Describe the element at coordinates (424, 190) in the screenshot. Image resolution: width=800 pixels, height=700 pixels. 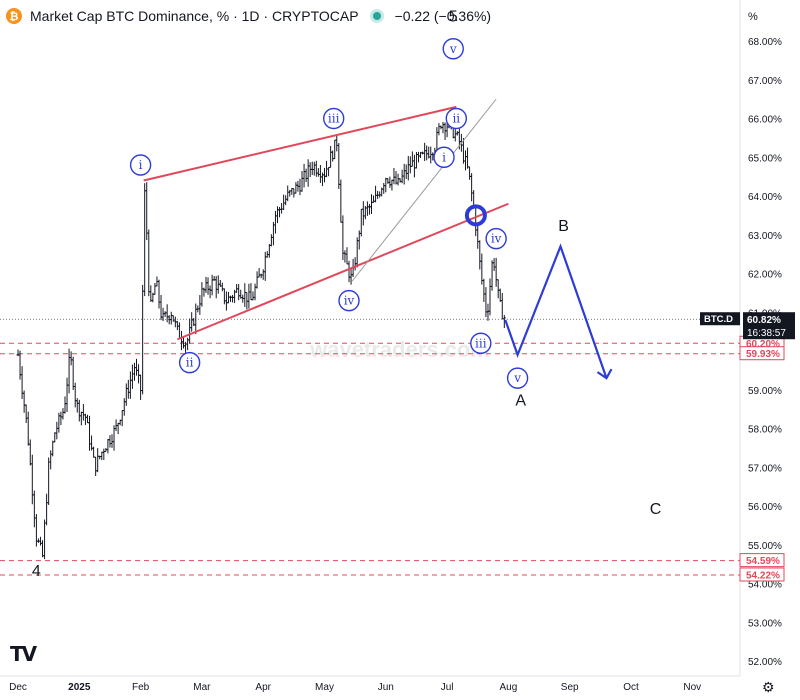
I see `trend-line` at that location.